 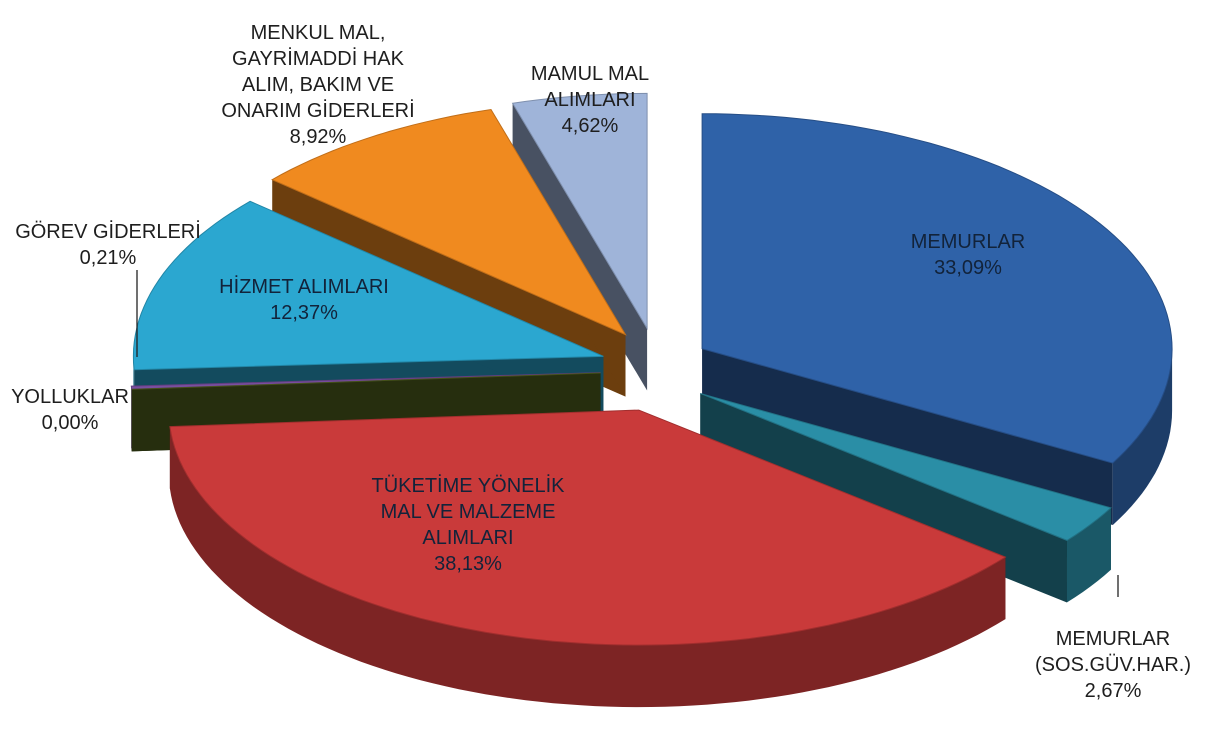 What do you see at coordinates (1113, 691) in the screenshot?
I see `value-label: 2,67%` at bounding box center [1113, 691].